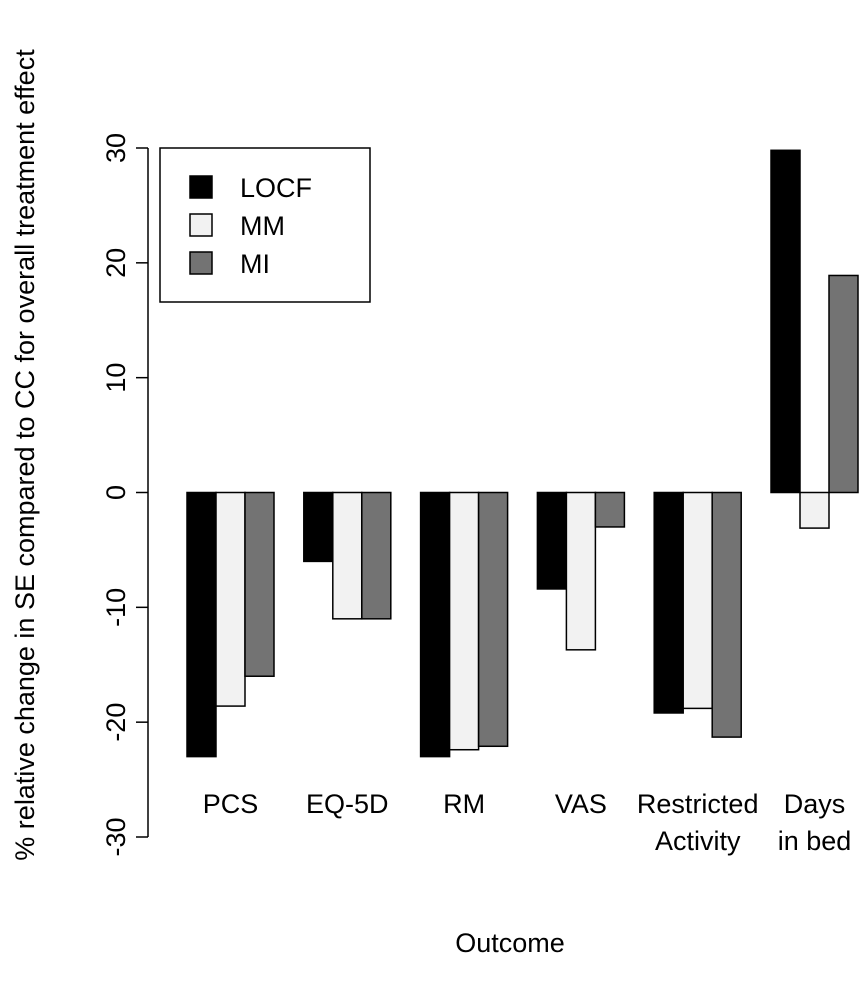 Image resolution: width=862 pixels, height=985 pixels. Describe the element at coordinates (276, 188) in the screenshot. I see `legend-label-locf: LOCF` at that location.